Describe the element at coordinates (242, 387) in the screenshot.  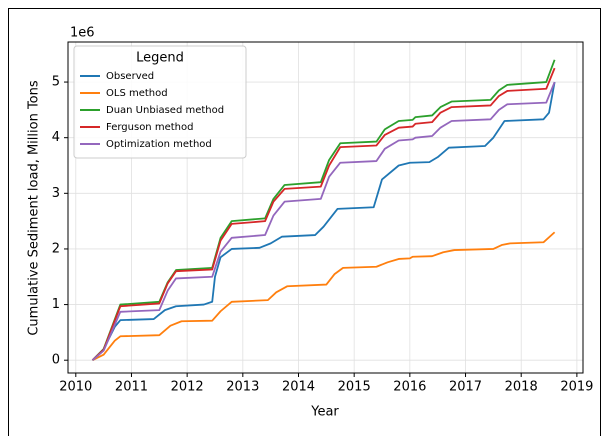
I see `x-tick-label: 2013` at that location.